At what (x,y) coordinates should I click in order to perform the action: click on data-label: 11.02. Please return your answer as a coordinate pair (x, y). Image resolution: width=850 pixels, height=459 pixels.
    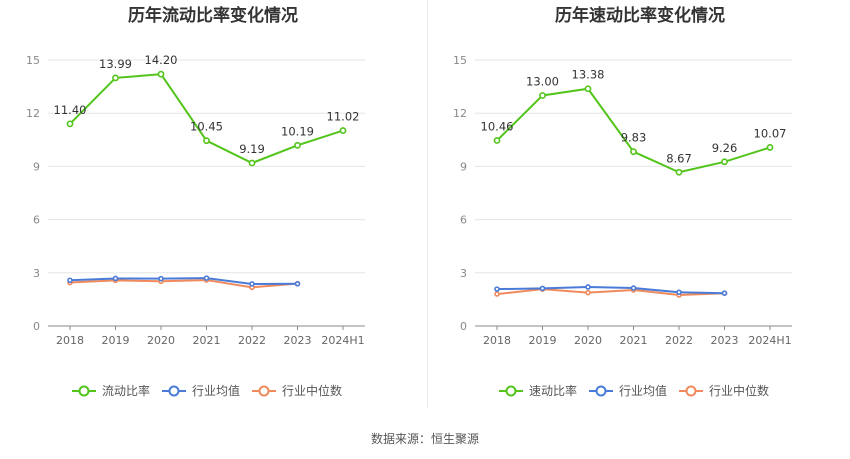
    Looking at the image, I should click on (343, 117).